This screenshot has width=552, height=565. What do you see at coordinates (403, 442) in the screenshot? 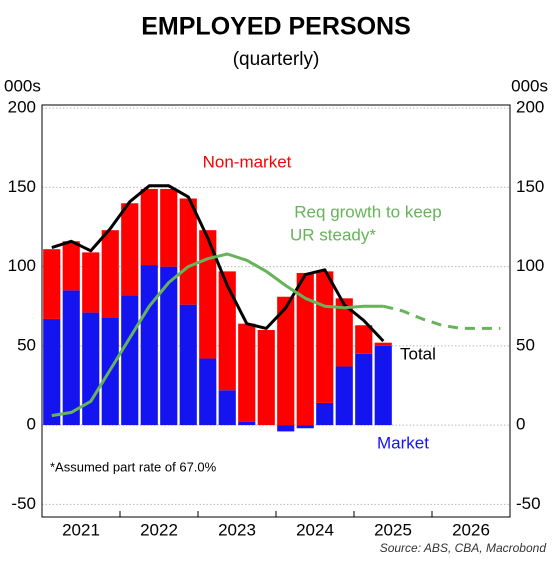
I see `market-label: Market` at bounding box center [403, 442].